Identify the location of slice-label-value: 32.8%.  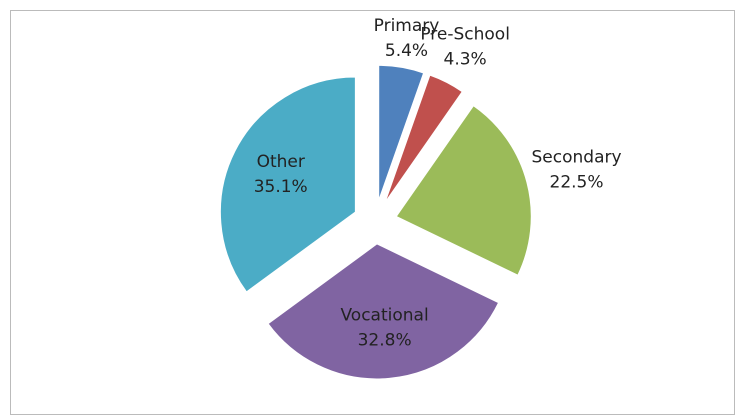
(385, 340).